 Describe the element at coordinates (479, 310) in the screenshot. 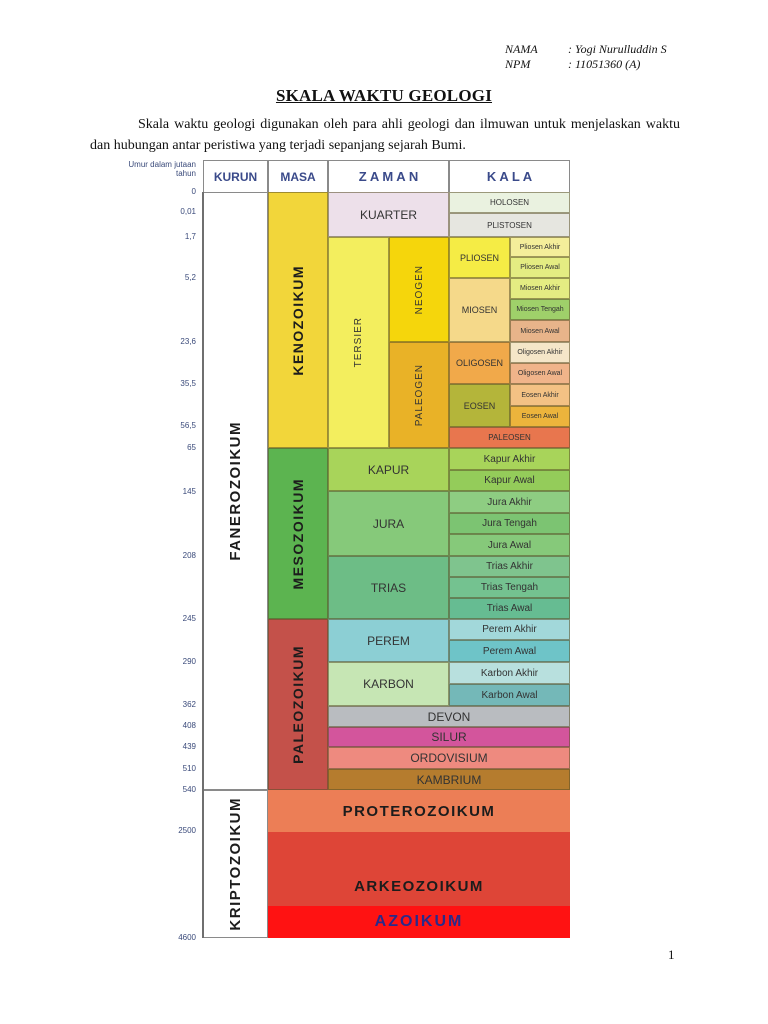

I see `kala-miosen: MIOSEN` at that location.